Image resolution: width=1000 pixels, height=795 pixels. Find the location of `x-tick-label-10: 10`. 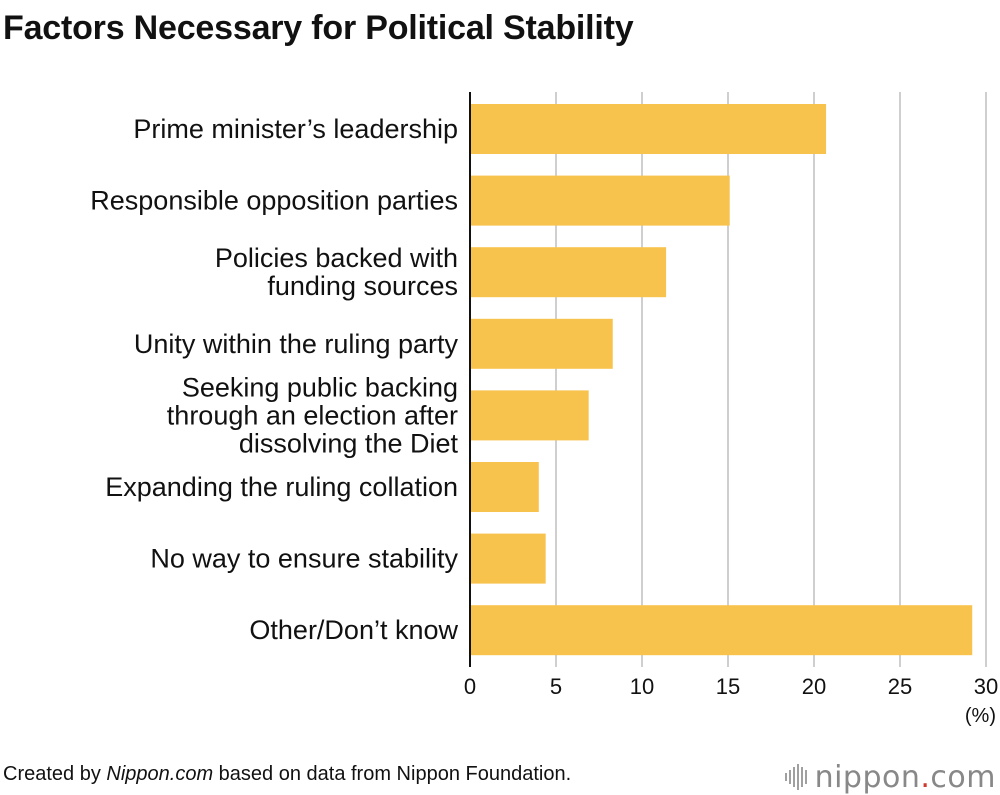

x-tick-label-10: 10 is located at coordinates (642, 686).